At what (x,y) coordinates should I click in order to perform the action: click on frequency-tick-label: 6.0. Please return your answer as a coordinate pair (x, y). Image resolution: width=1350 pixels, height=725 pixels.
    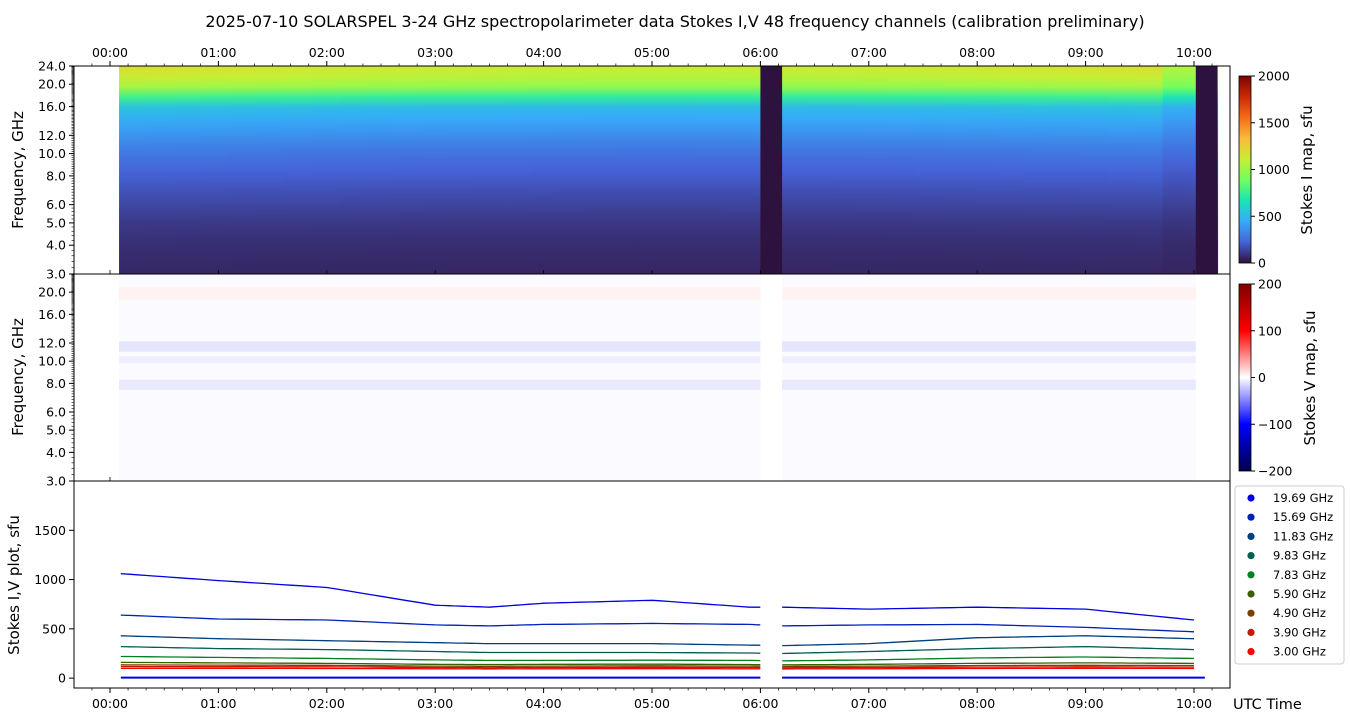
    Looking at the image, I should click on (56, 412).